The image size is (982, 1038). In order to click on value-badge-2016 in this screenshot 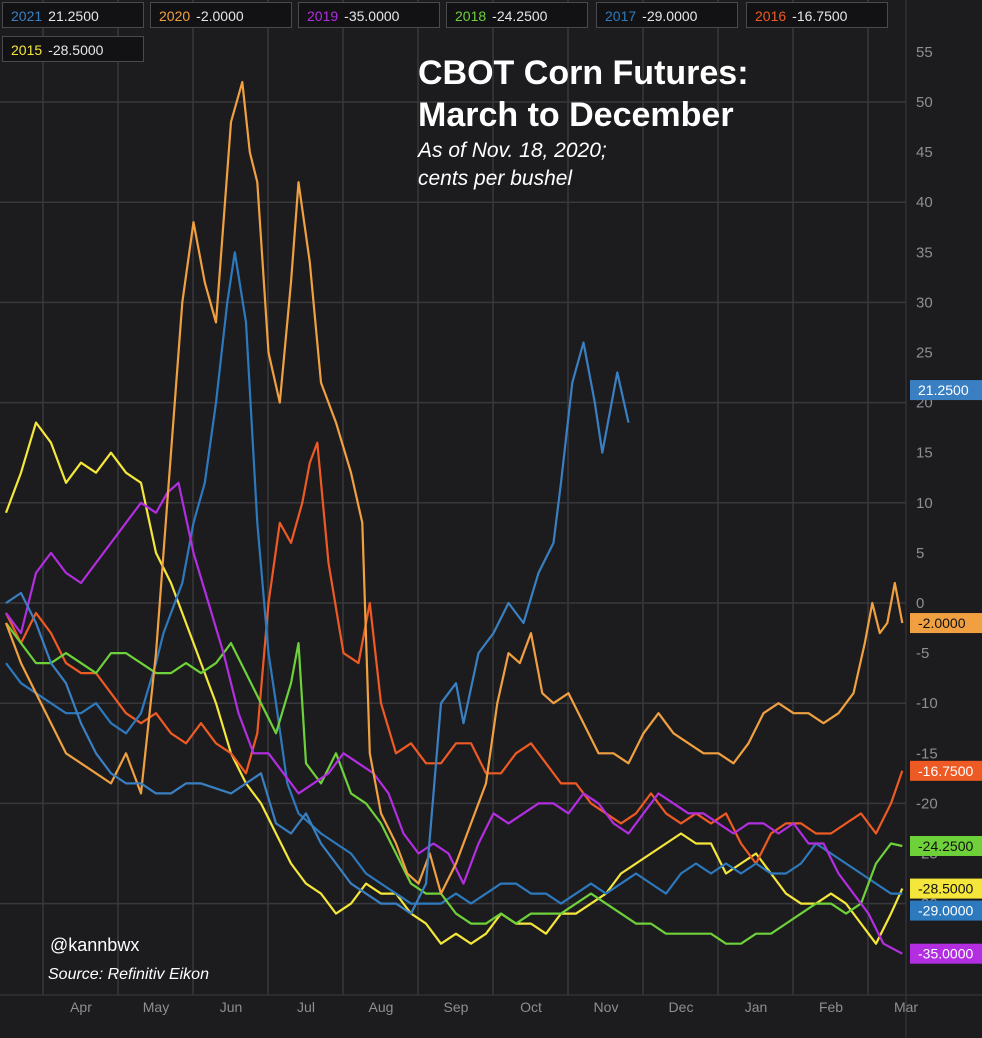, I will do `click(946, 770)`.